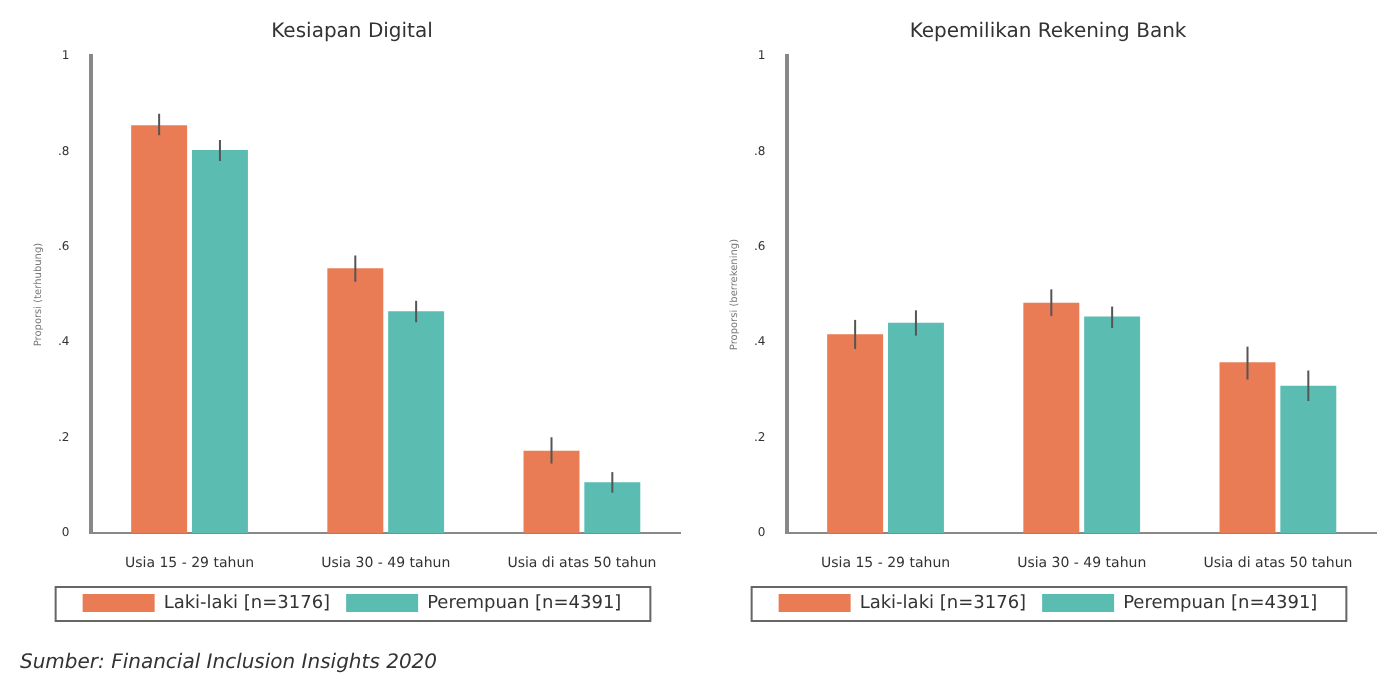 The height and width of the screenshot is (698, 1396). What do you see at coordinates (229, 663) in the screenshot?
I see `text: Sumber: Financial Inclusion Insights 2020` at bounding box center [229, 663].